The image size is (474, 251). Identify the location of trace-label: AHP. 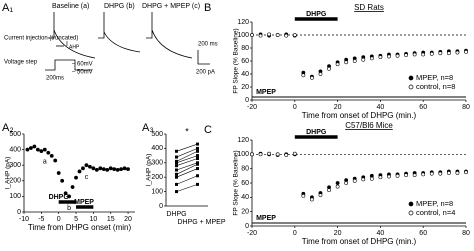
(74, 47).